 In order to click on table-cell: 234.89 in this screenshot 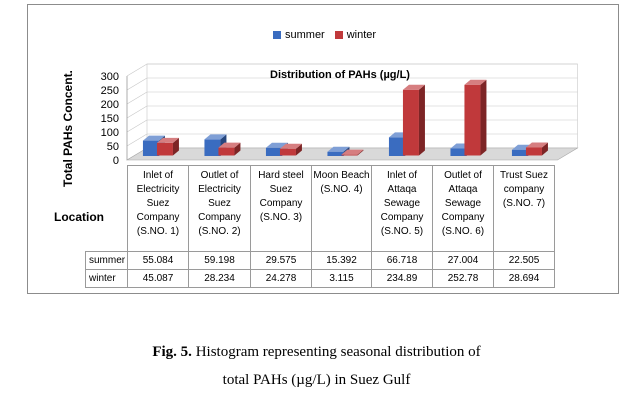, I will do `click(402, 278)`.